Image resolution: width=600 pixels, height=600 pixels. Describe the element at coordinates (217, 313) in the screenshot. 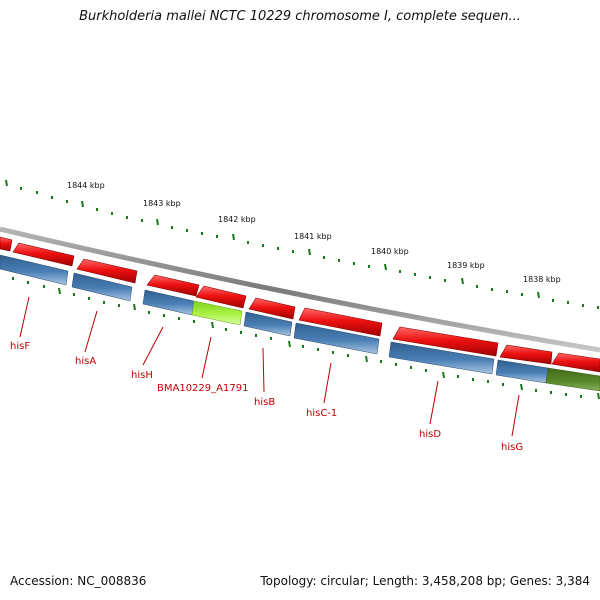

I see `cds-bar-highlight` at that location.